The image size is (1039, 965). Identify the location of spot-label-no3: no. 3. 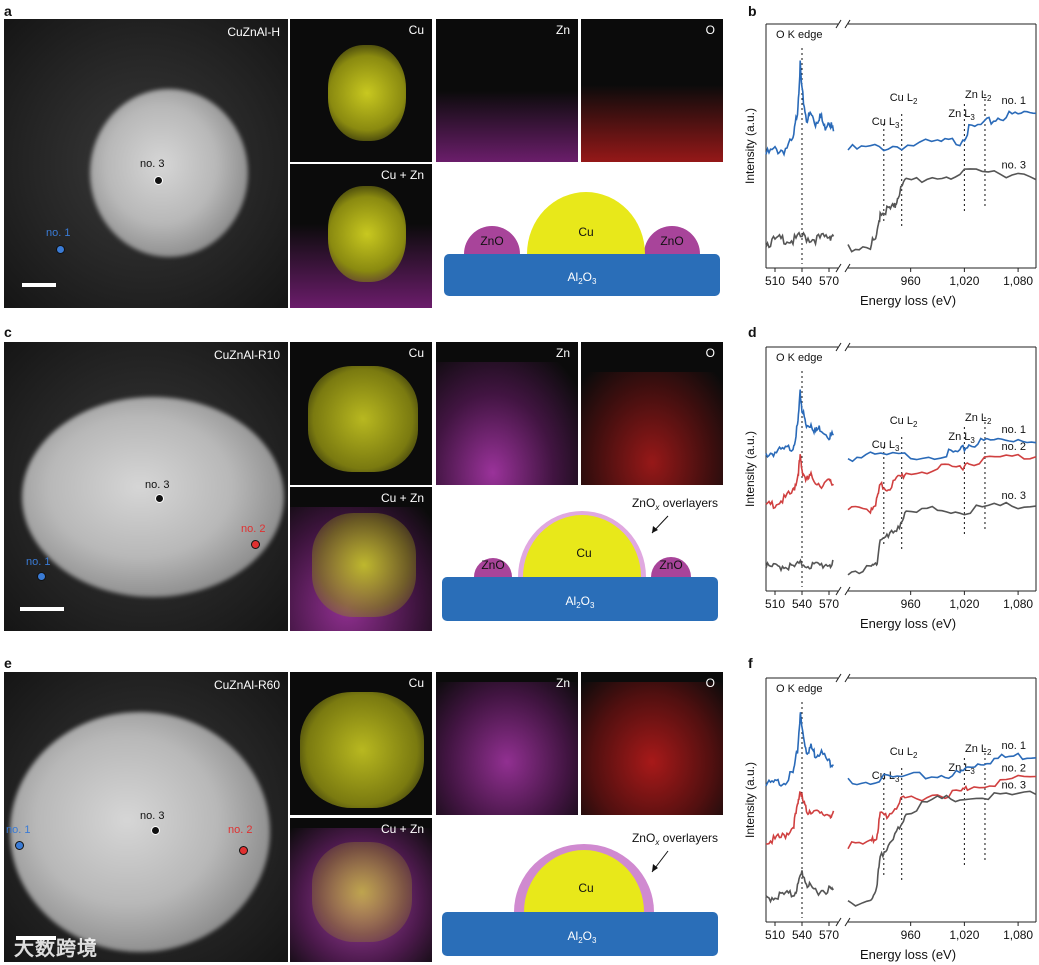
(152, 164).